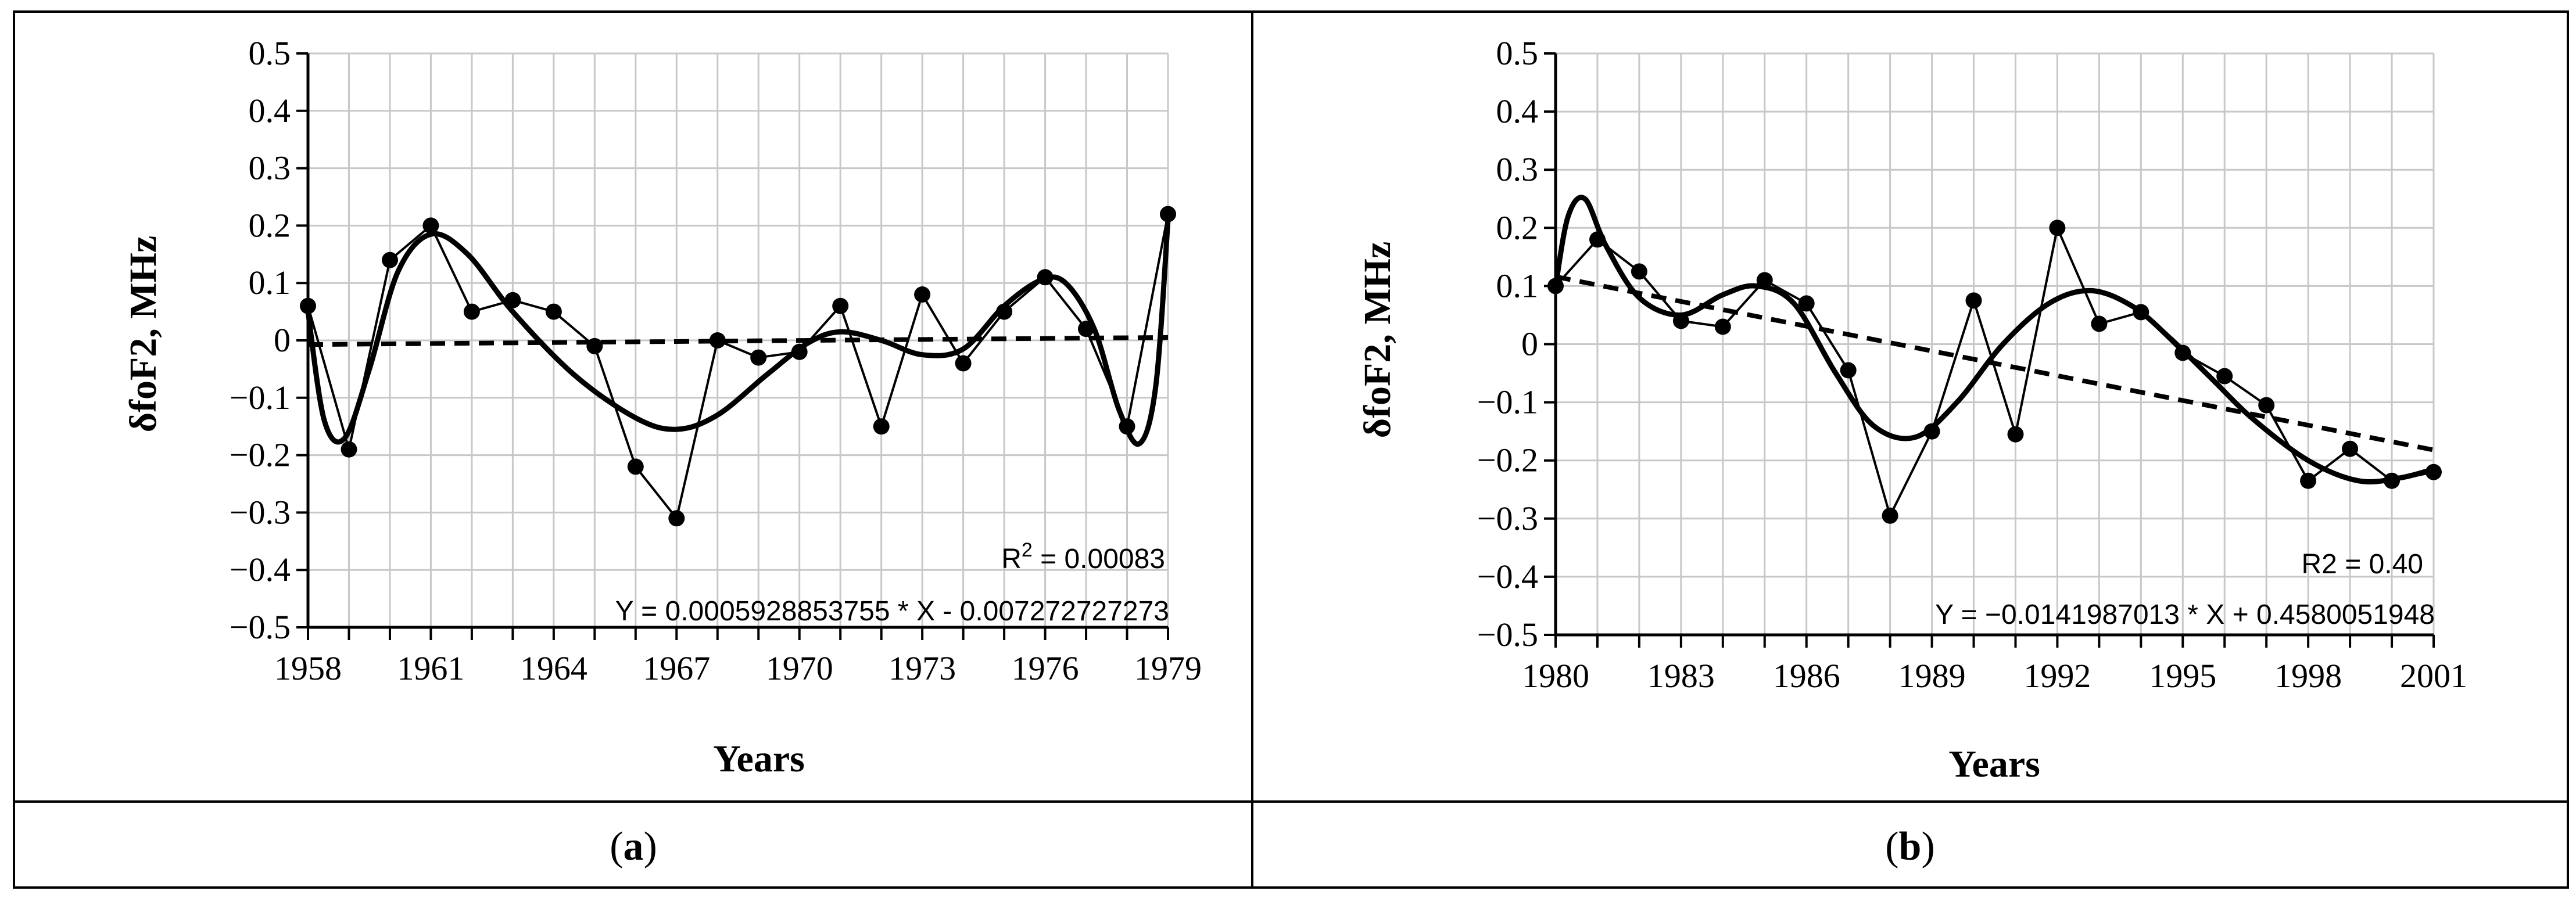  I want to click on smoothed-curve-b, so click(1994, 339).